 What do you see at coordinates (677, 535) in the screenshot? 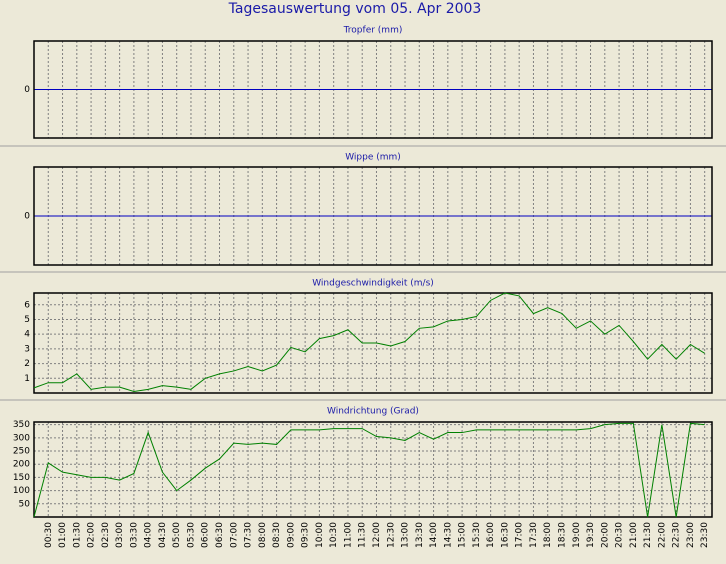
I see `x-tick-label: 22:30` at bounding box center [677, 535].